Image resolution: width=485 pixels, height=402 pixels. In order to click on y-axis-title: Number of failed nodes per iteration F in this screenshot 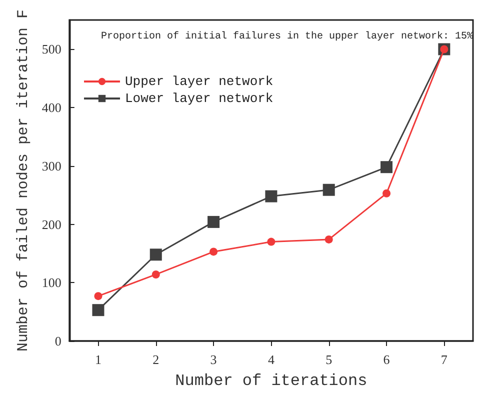, I will do `click(23, 180)`.